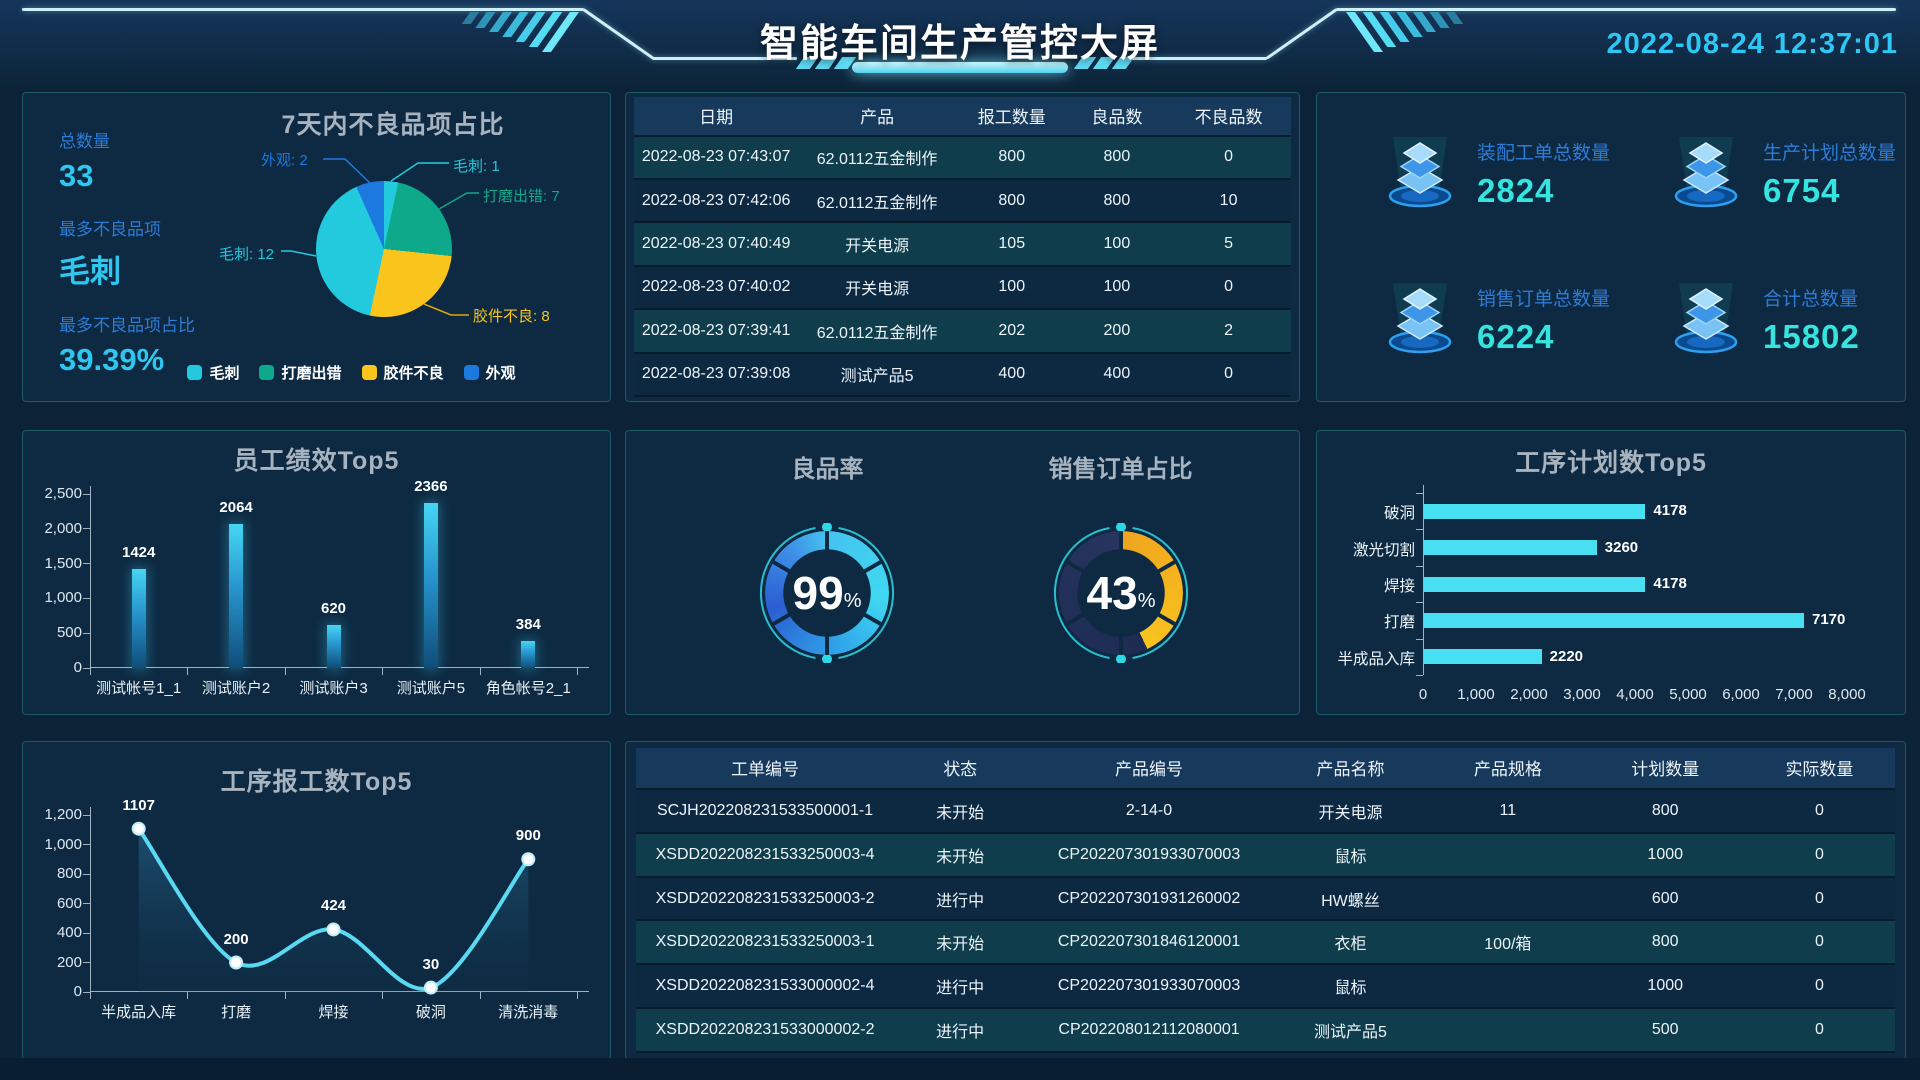 The height and width of the screenshot is (1080, 1920). What do you see at coordinates (1012, 330) in the screenshot?
I see `cell: 202` at bounding box center [1012, 330].